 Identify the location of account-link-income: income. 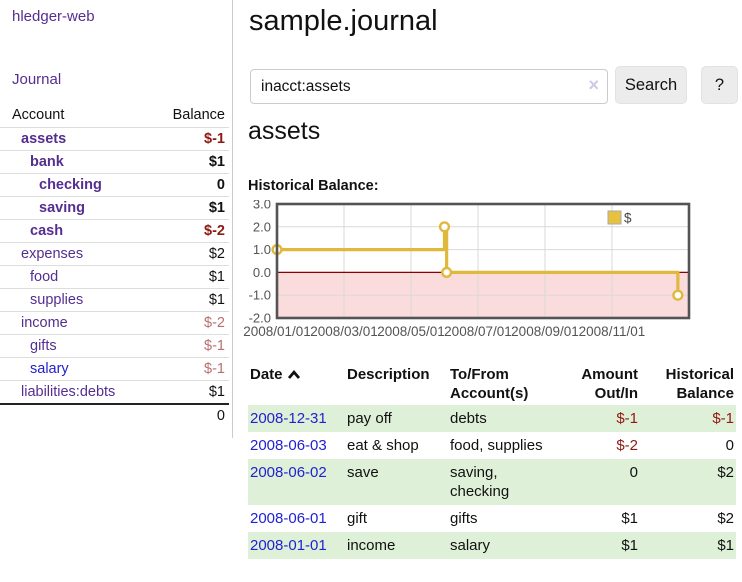
(44, 323).